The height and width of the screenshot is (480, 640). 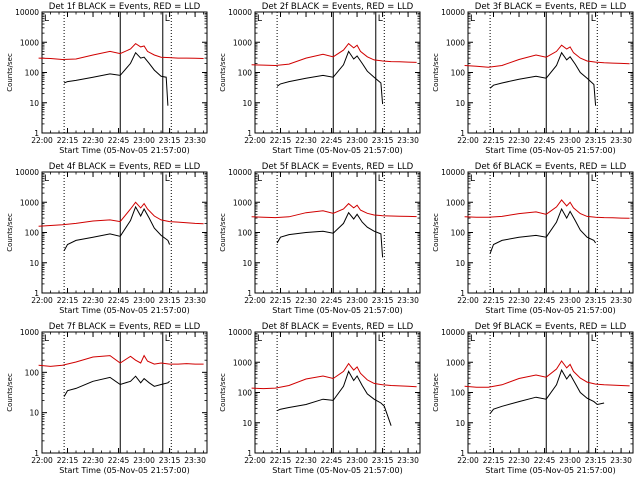 I want to click on chart-title: Det 3f BLACK = Events, RED = LLD, so click(x=551, y=7).